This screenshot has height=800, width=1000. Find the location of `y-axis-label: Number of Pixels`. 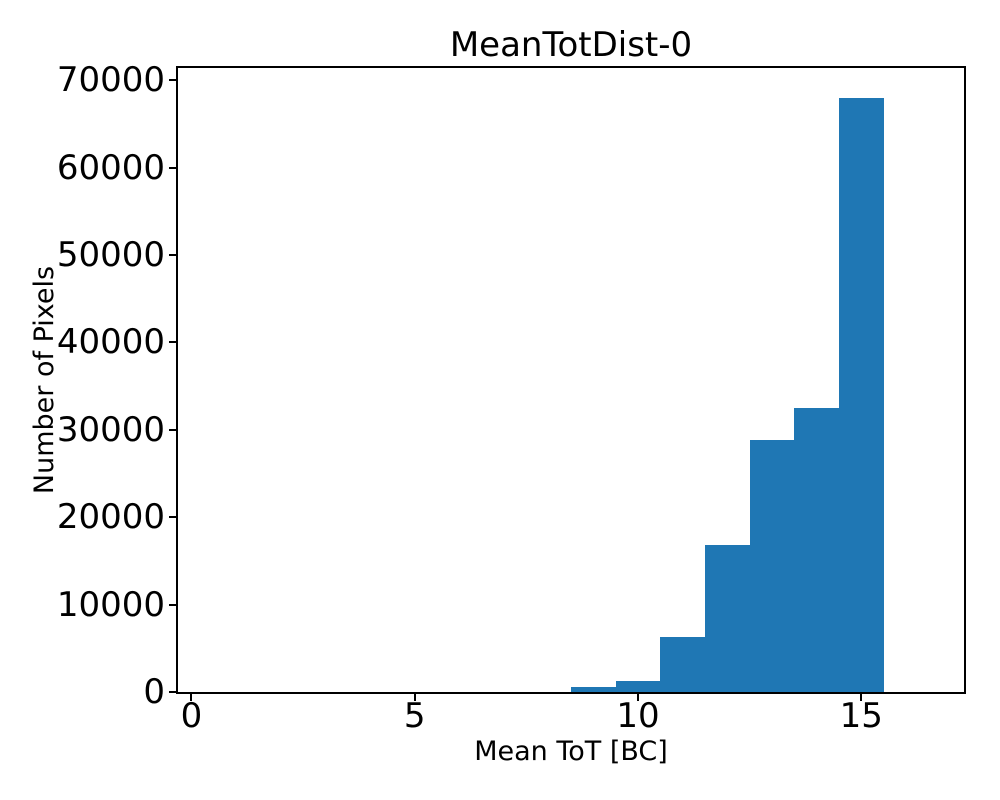

y-axis-label: Number of Pixels is located at coordinates (44, 380).